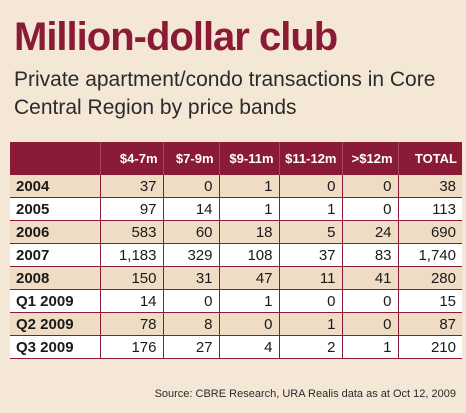 The image size is (466, 413). What do you see at coordinates (311, 278) in the screenshot?
I see `table-cell: 11` at bounding box center [311, 278].